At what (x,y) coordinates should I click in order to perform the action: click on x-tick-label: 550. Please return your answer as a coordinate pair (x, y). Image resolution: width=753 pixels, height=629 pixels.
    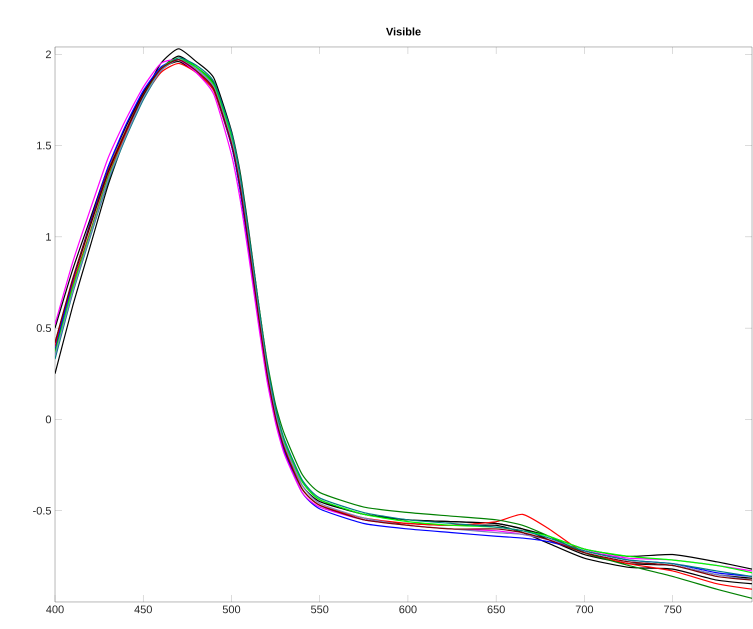
    Looking at the image, I should click on (319, 610).